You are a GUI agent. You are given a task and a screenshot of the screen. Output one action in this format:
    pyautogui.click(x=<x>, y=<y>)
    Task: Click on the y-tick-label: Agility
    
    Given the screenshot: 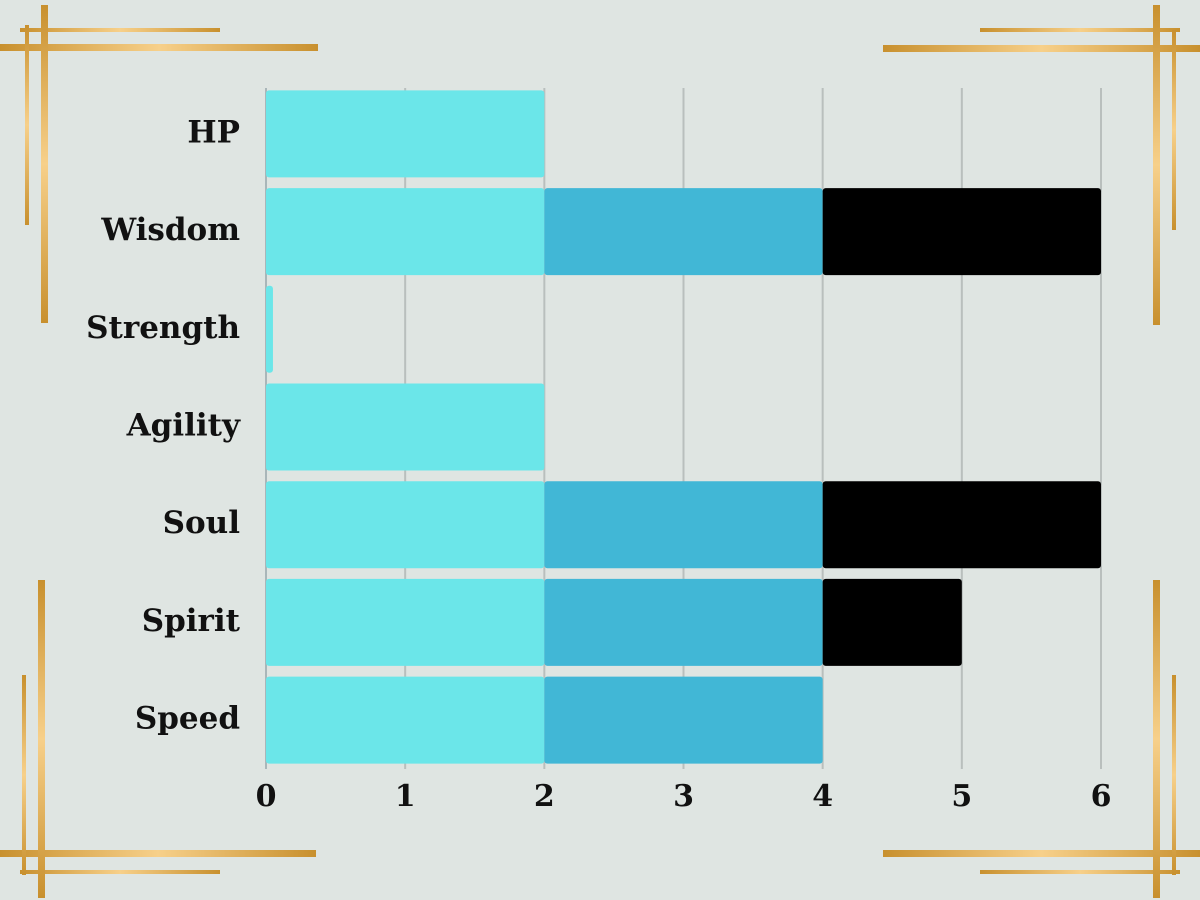 What is the action you would take?
    pyautogui.click(x=183, y=426)
    